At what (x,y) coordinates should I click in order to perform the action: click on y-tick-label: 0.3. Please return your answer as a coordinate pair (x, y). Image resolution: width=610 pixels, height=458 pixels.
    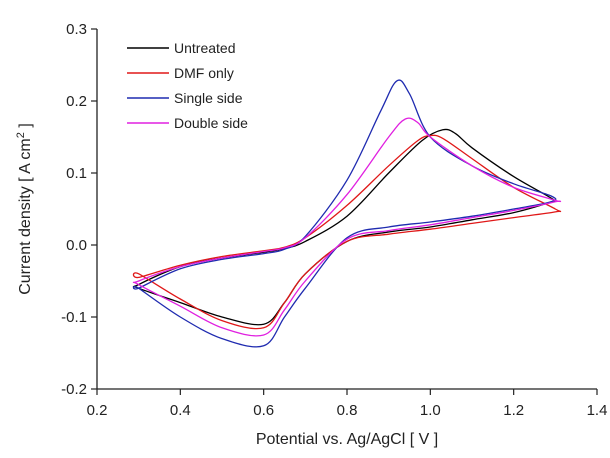
    Looking at the image, I should click on (76, 29).